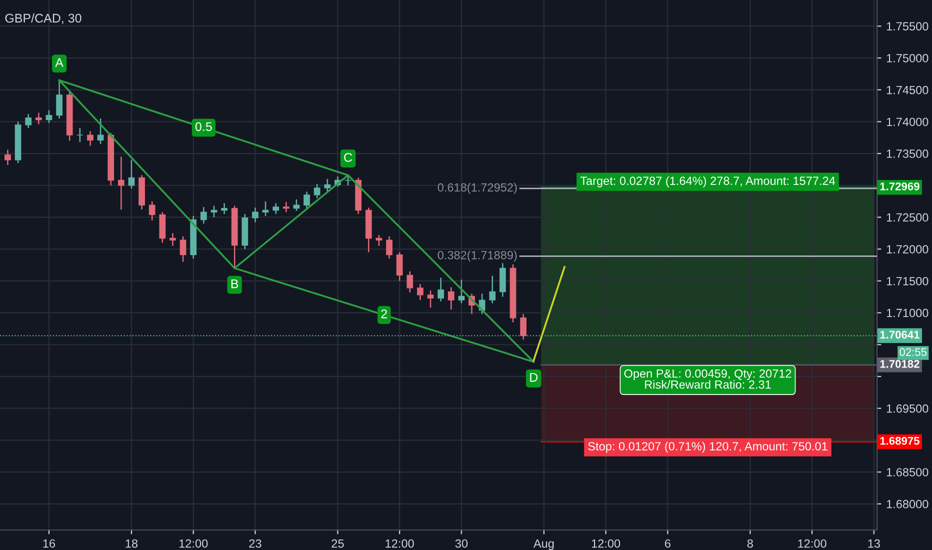  Describe the element at coordinates (907, 122) in the screenshot. I see `y-tick-label: 1.74000` at that location.